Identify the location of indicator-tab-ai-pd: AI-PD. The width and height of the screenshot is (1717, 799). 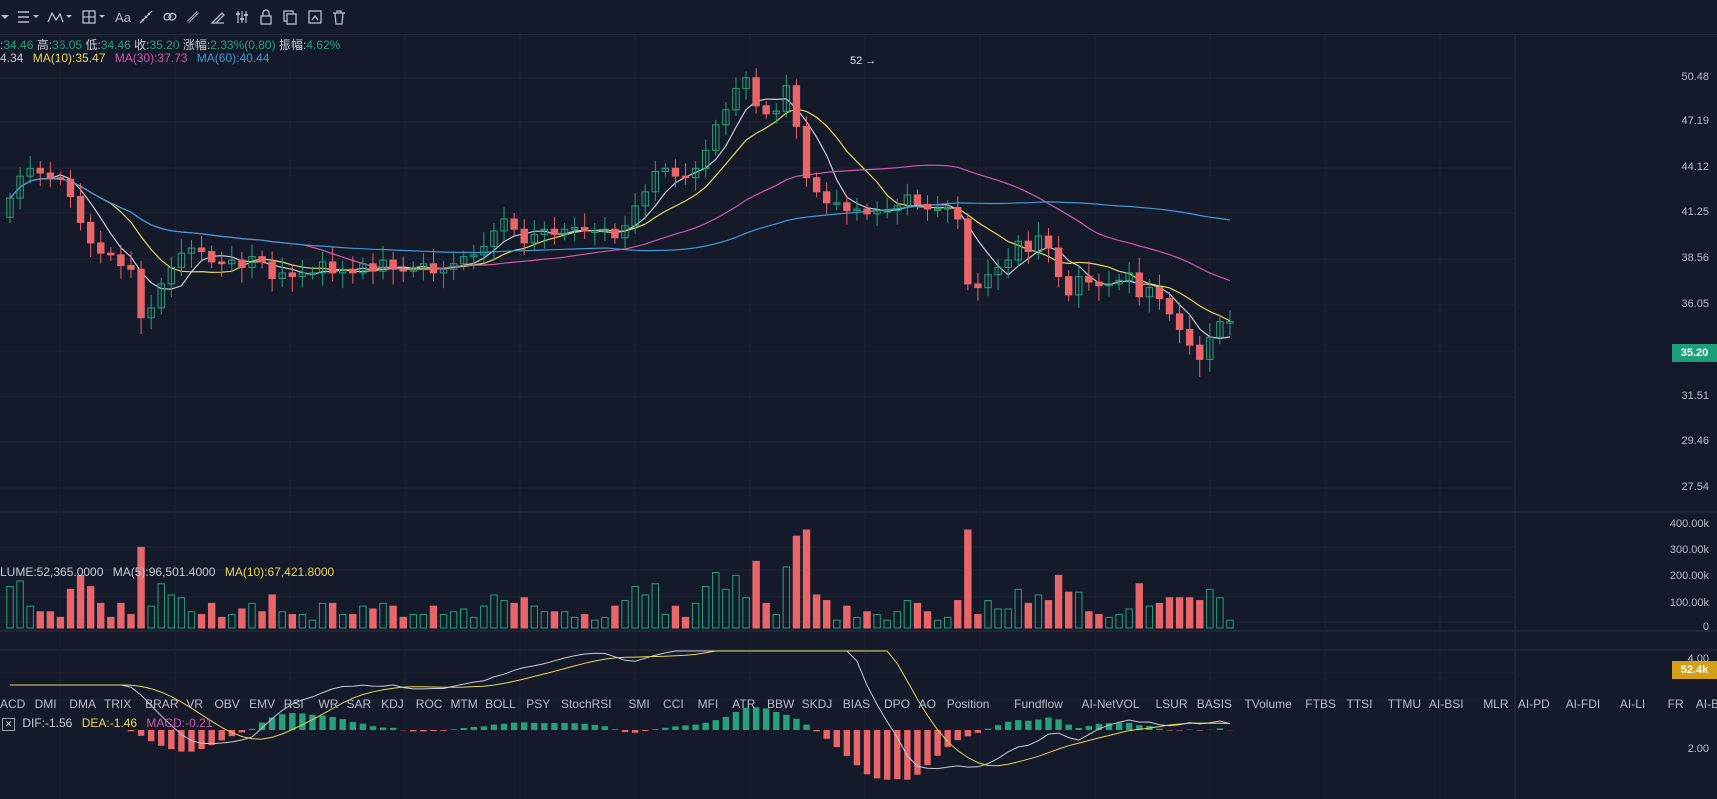
(1533, 704).